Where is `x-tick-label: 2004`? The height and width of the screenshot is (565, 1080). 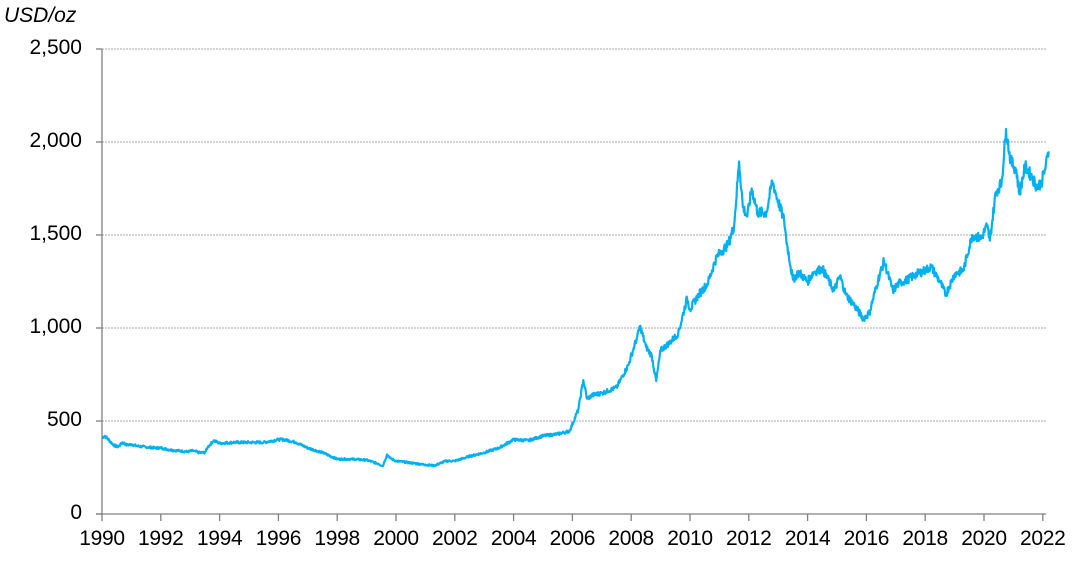
x-tick-label: 2004 is located at coordinates (513, 538).